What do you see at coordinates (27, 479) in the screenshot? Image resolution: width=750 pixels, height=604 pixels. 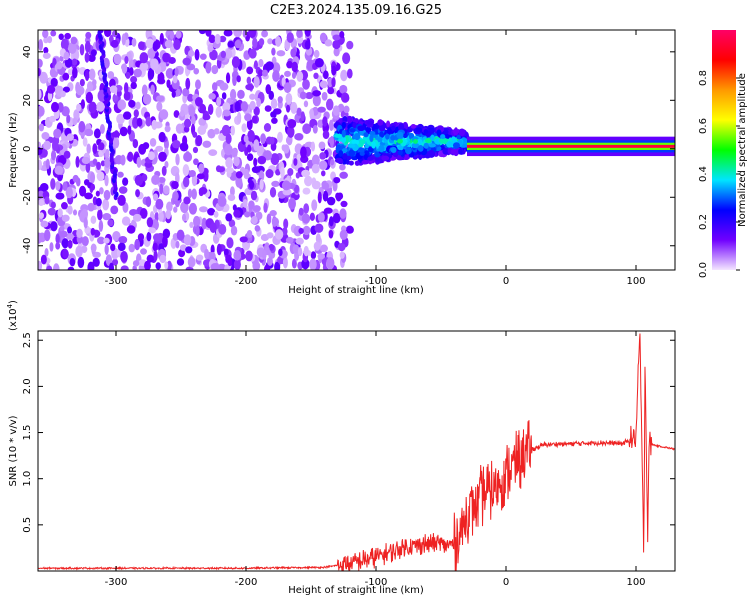 I see `y-tick-label: 1.0` at bounding box center [27, 479].